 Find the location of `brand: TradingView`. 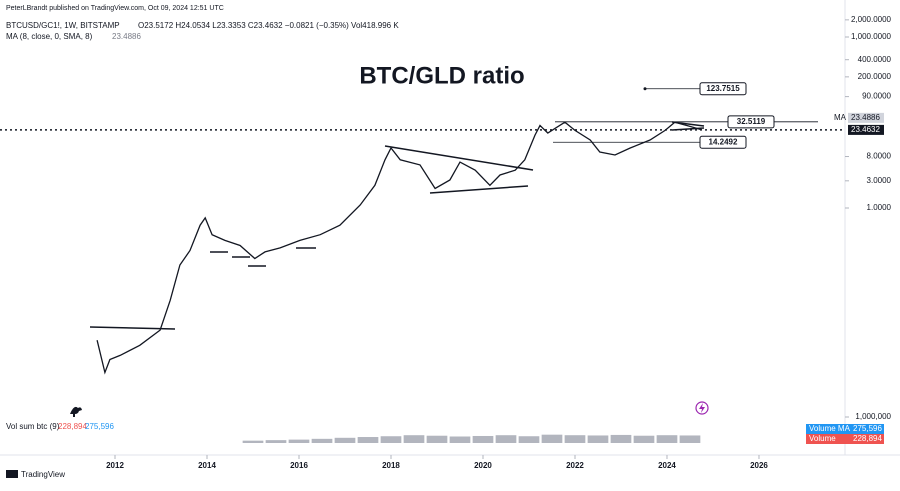

brand: TradingView is located at coordinates (35, 474).